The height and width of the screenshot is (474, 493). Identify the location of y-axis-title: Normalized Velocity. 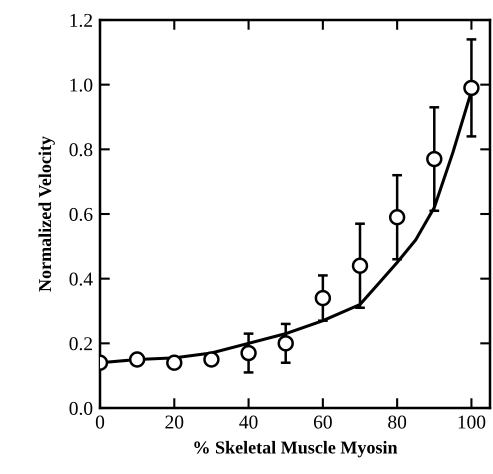
(46, 214).